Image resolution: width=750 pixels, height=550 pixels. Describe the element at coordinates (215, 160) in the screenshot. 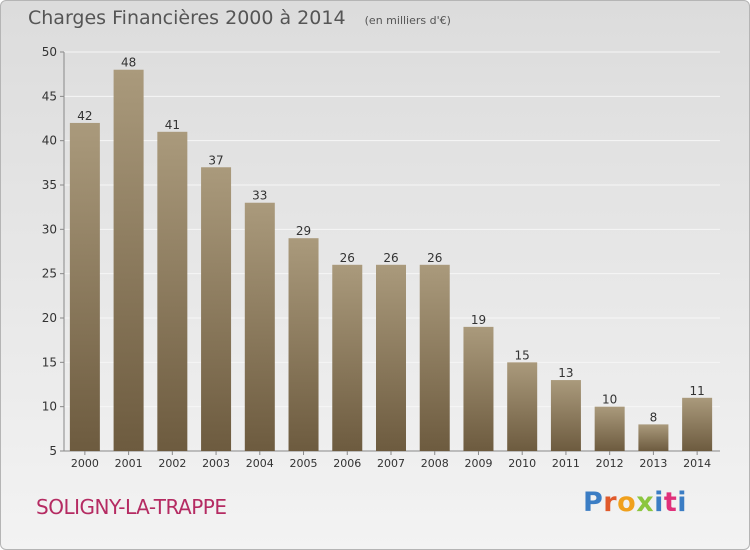

I see `data-label: 37` at that location.